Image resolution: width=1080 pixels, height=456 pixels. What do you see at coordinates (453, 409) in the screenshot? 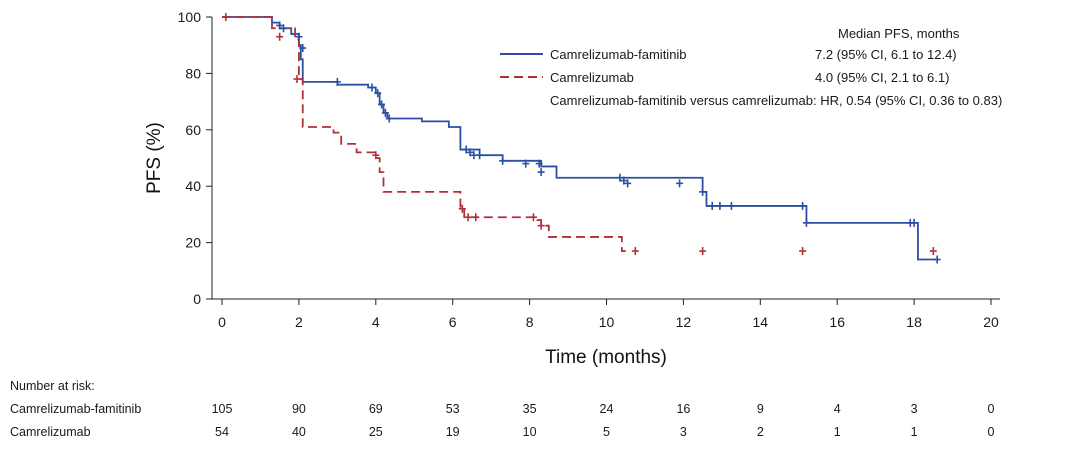
I see `risk-value: 53` at bounding box center [453, 409].